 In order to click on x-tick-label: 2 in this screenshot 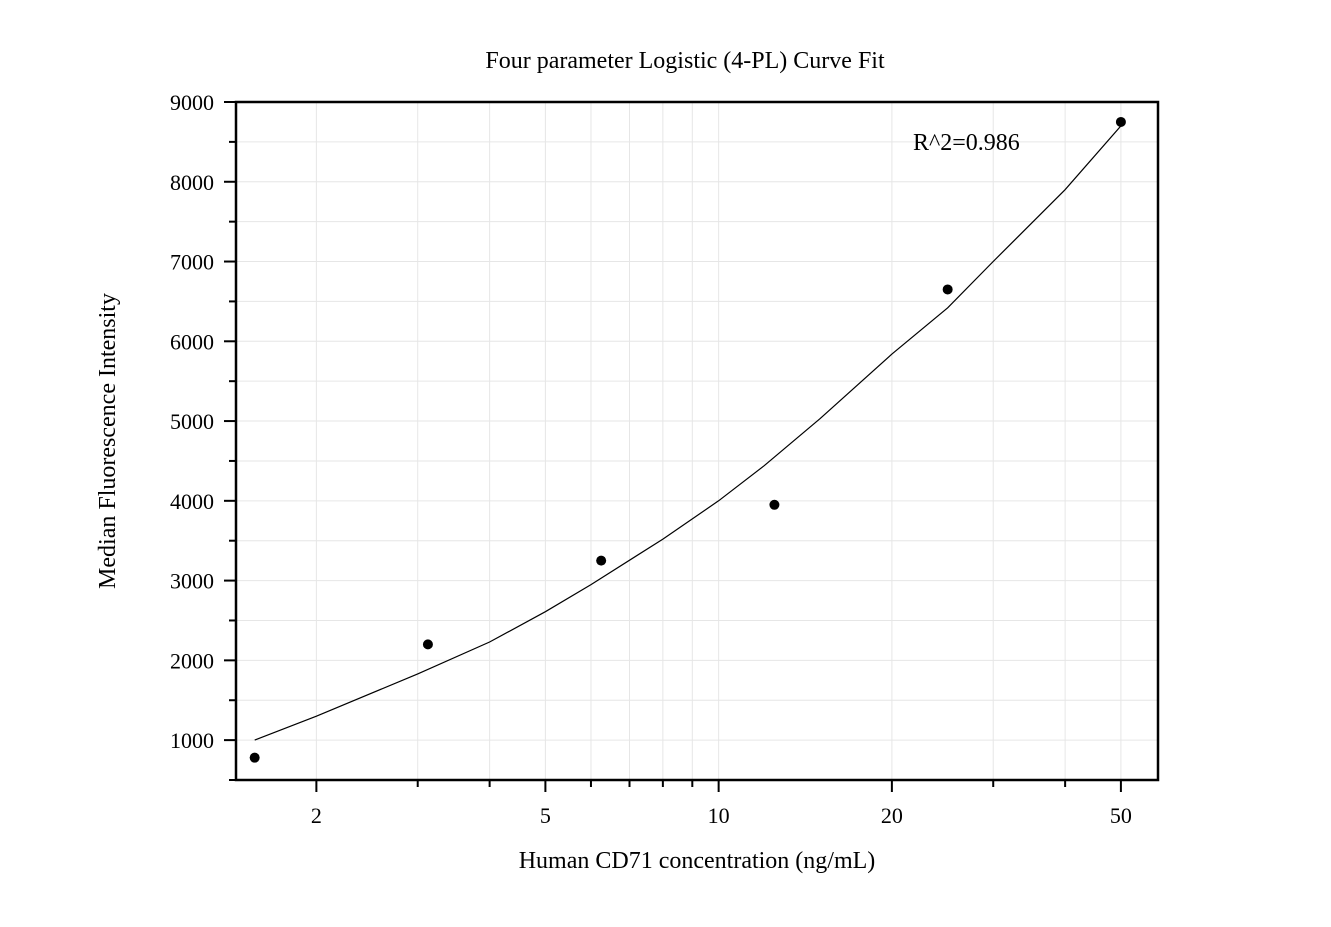, I will do `click(316, 815)`.